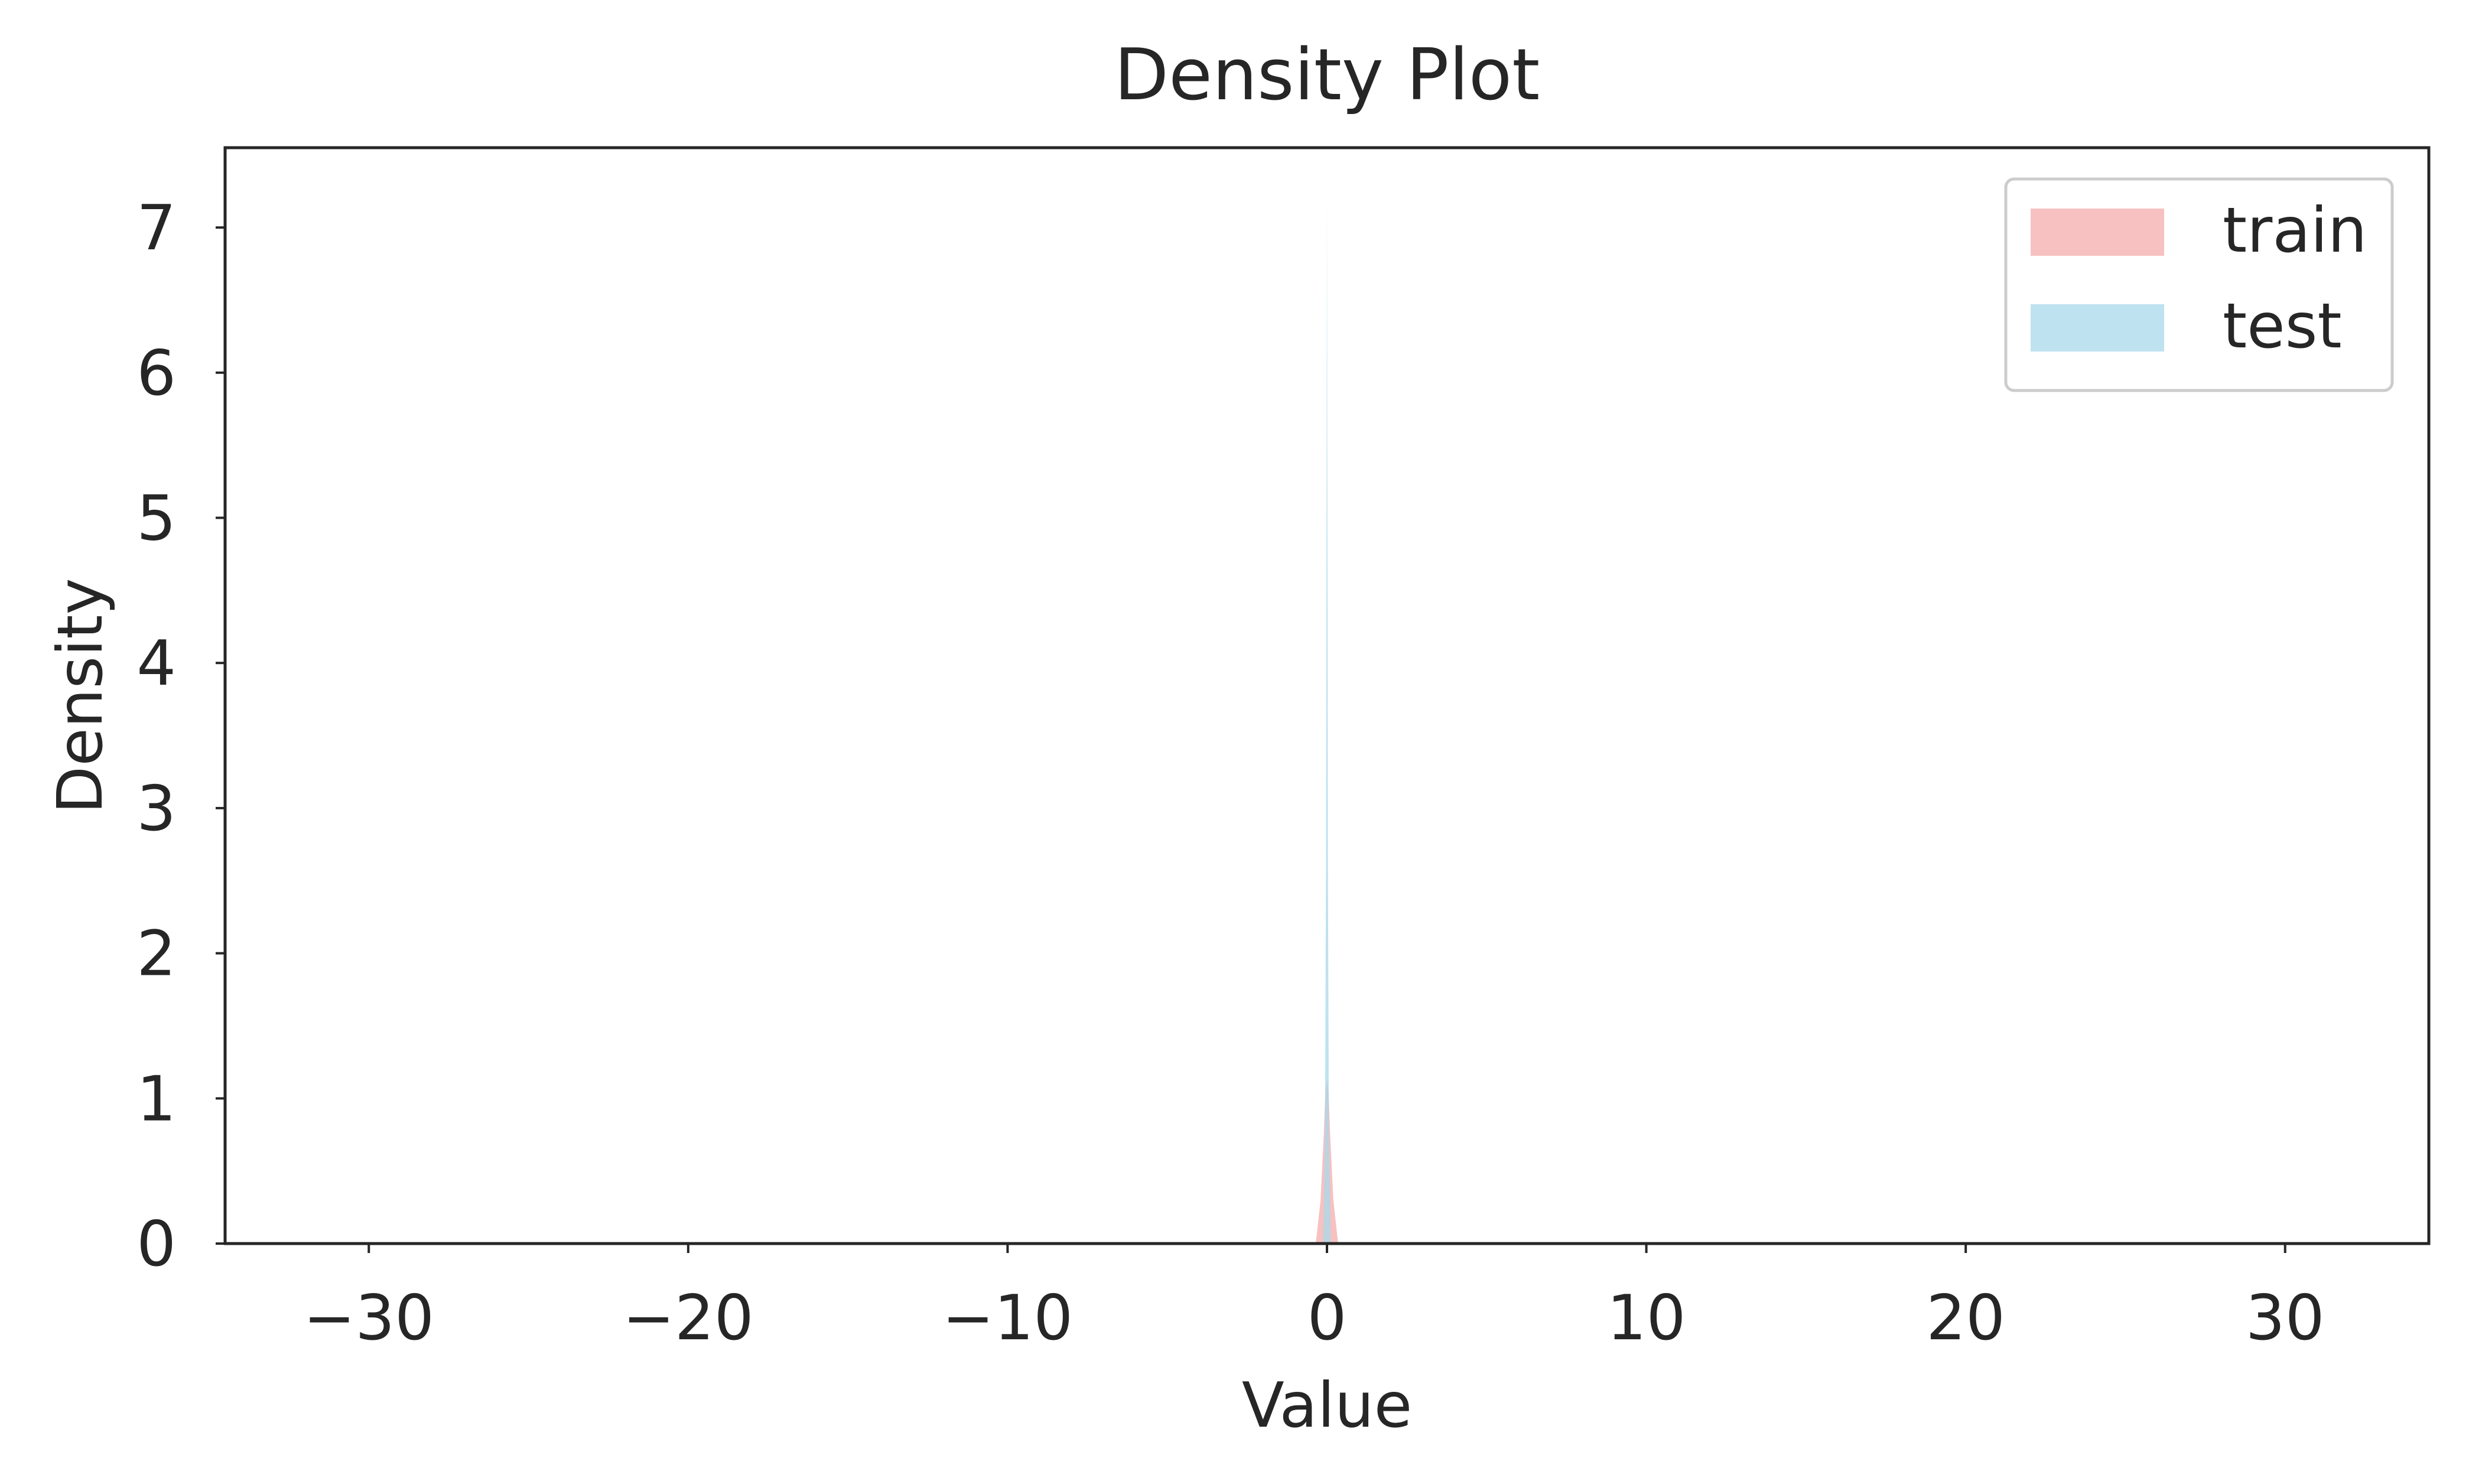  I want to click on y-tick-label: 0, so click(156, 1244).